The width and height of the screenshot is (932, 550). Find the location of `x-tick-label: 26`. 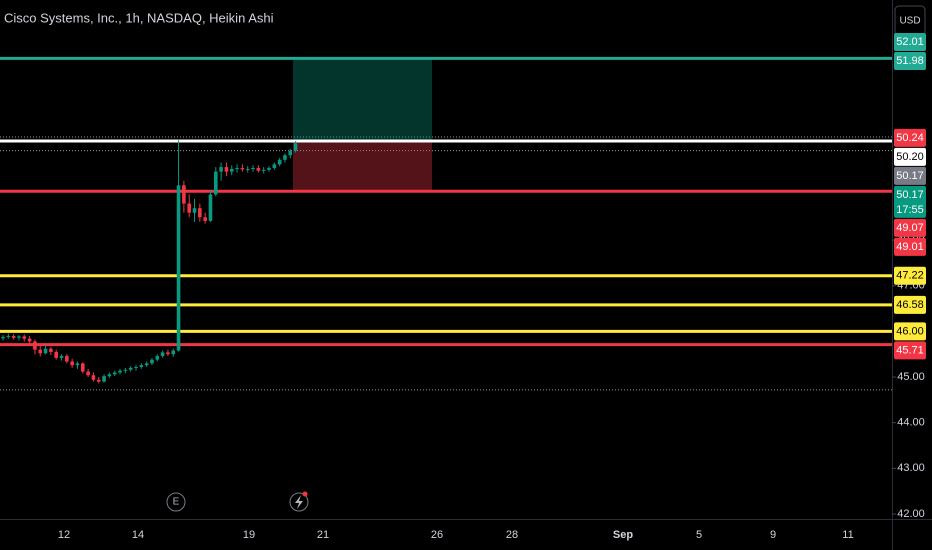

x-tick-label: 26 is located at coordinates (437, 535).